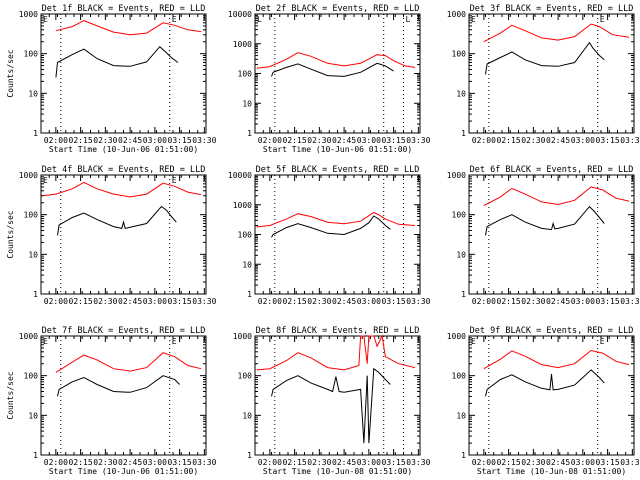  Describe the element at coordinates (10, 234) in the screenshot. I see `y-axis-label: Counts/sec` at that location.